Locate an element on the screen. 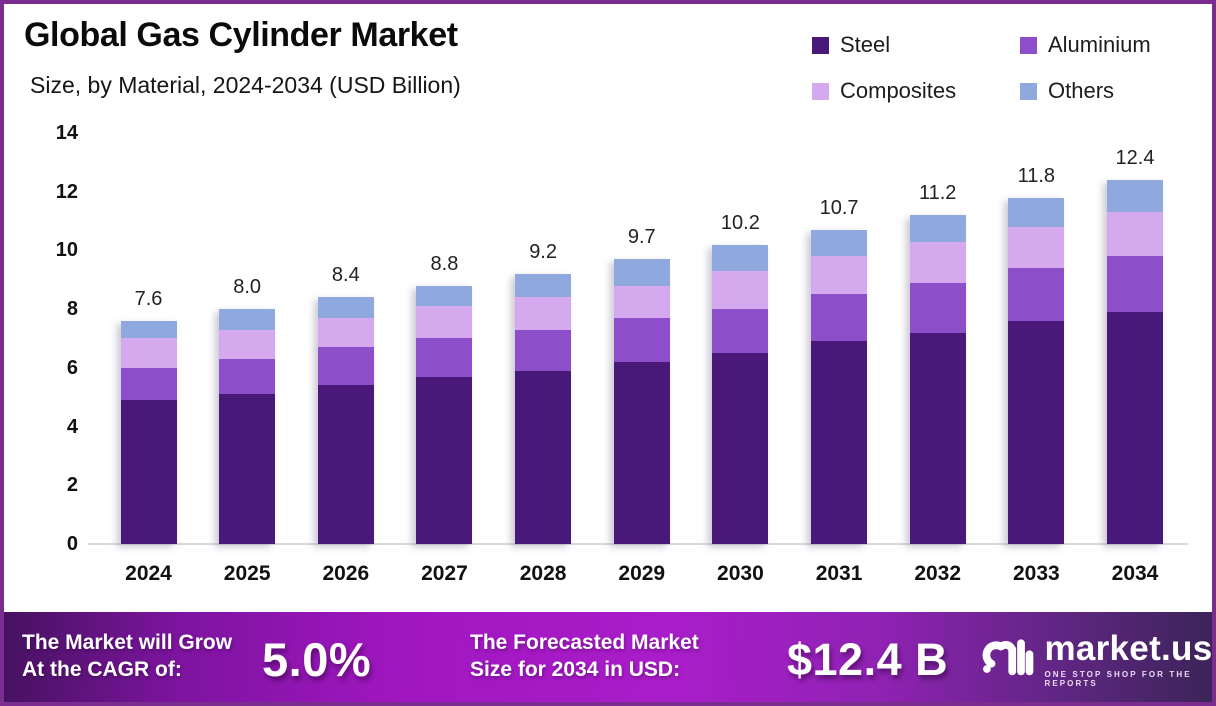  bar-segment-steel-2031 is located at coordinates (839, 442).